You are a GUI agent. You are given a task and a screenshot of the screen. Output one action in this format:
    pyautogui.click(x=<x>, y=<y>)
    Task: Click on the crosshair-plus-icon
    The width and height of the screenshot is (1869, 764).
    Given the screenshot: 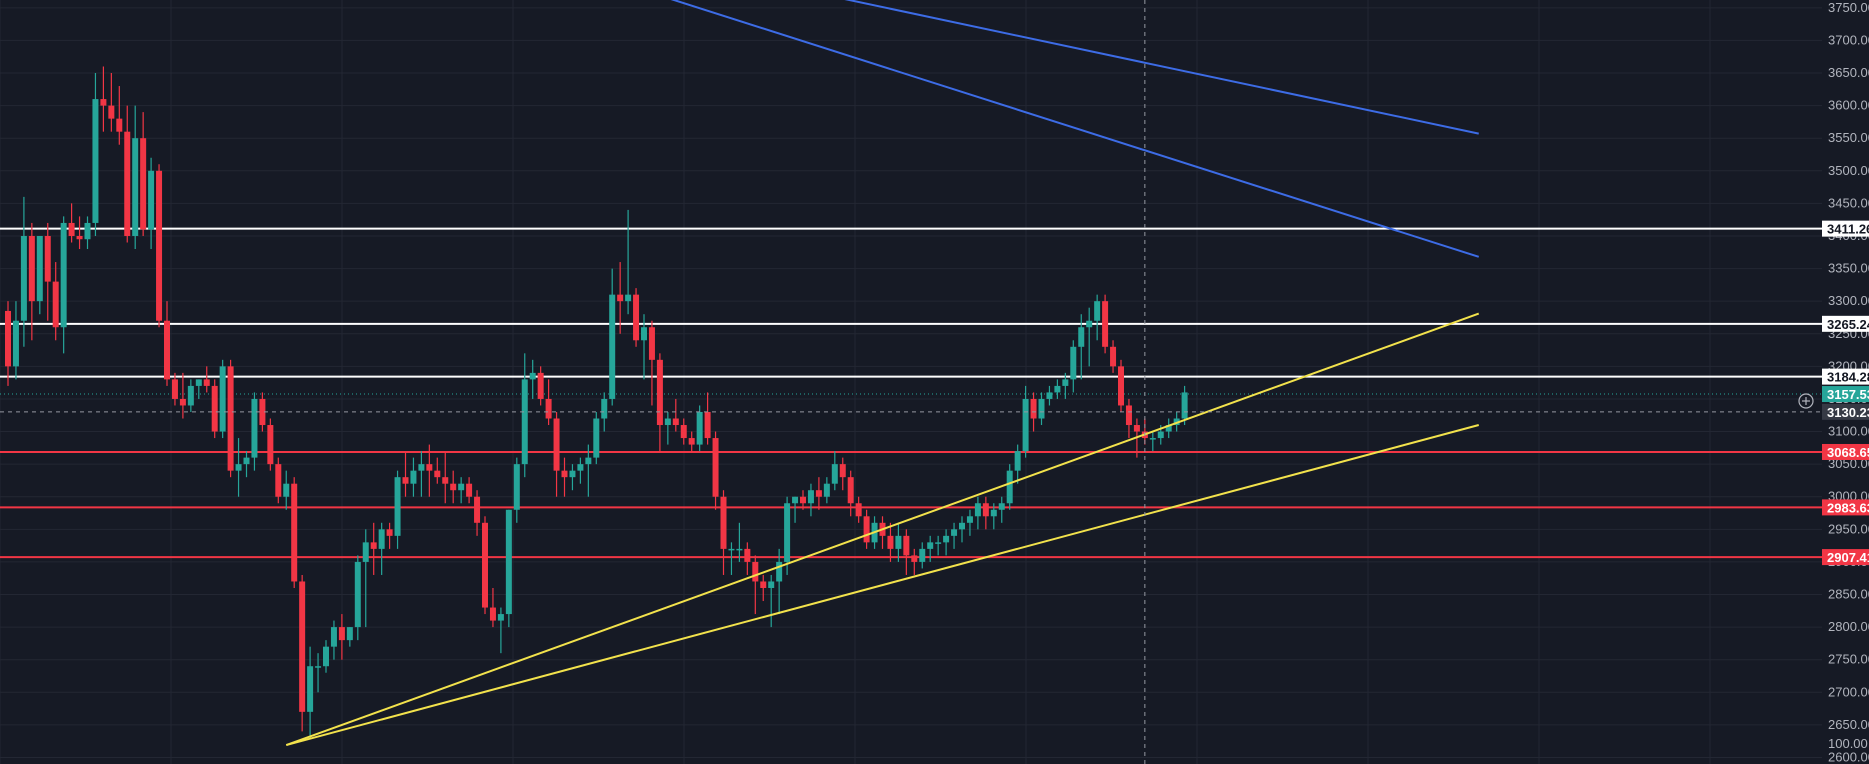 What is the action you would take?
    pyautogui.click(x=1806, y=401)
    